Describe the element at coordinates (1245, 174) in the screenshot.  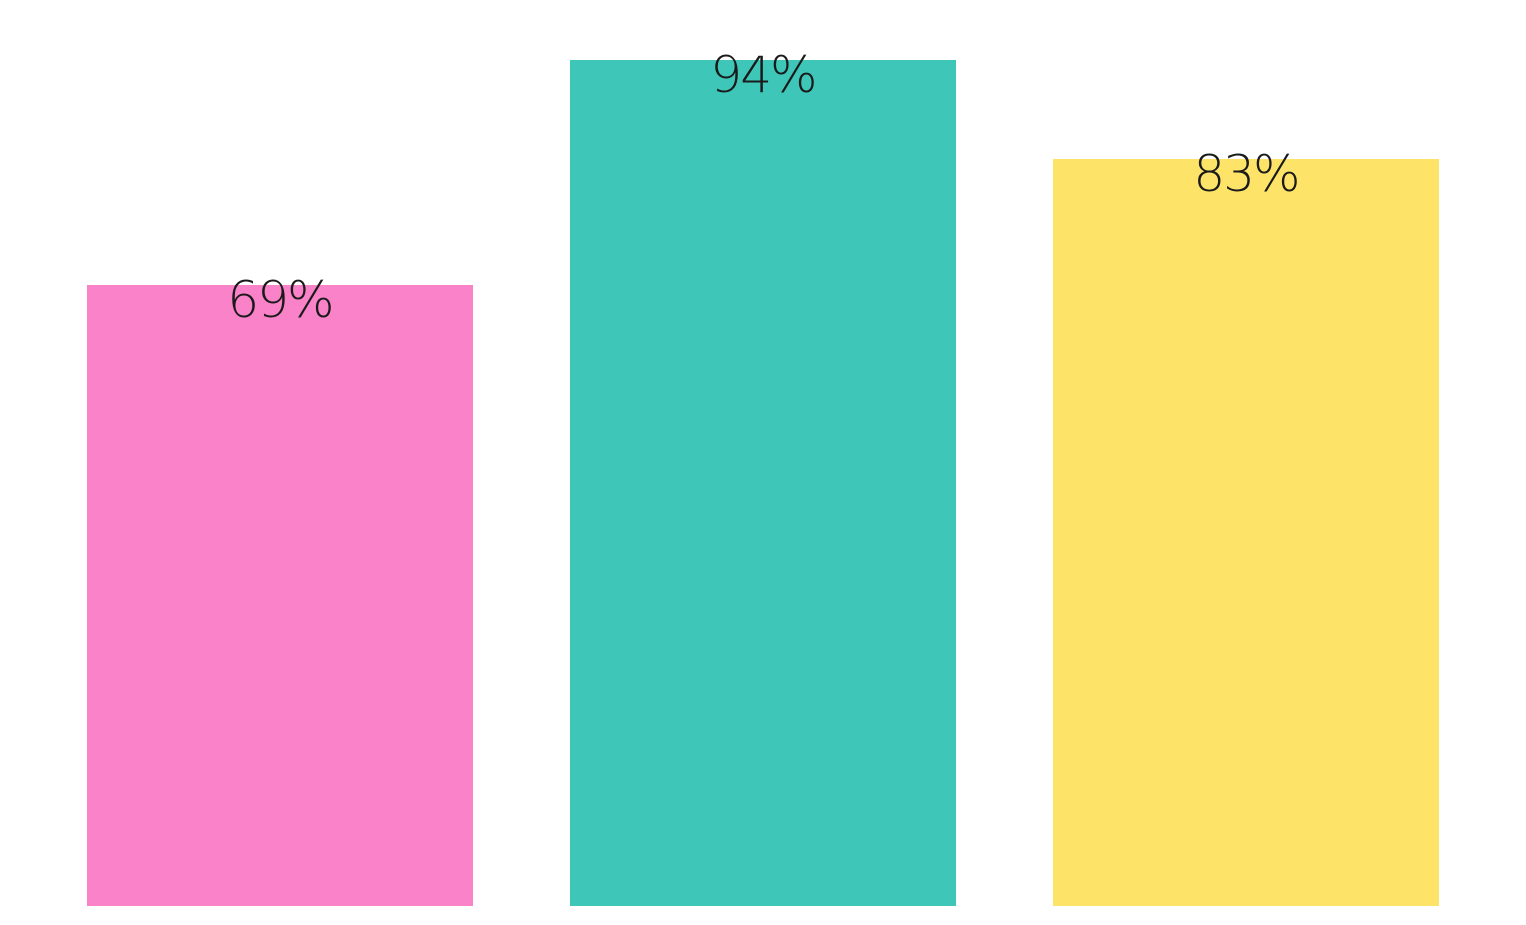
I see `data-label-3: 83%` at that location.